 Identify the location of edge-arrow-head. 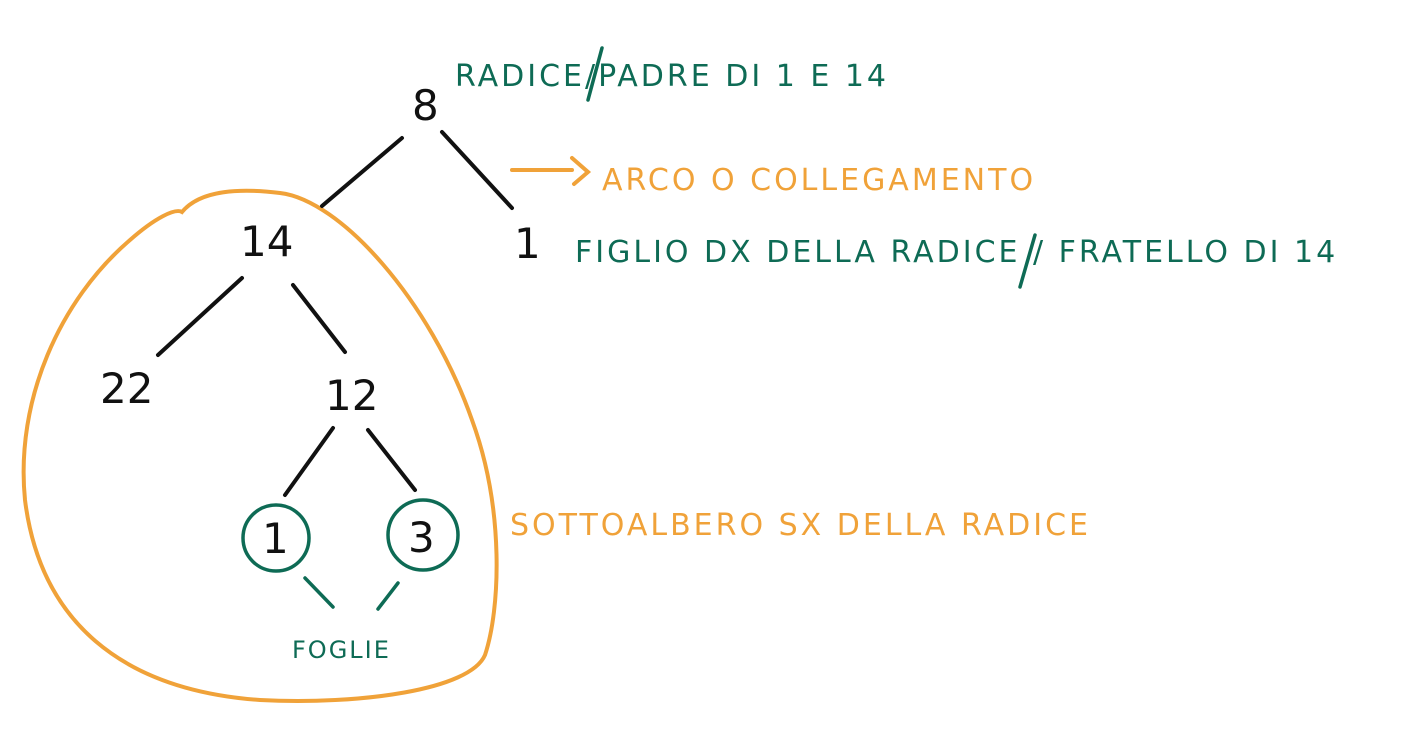
(581, 171).